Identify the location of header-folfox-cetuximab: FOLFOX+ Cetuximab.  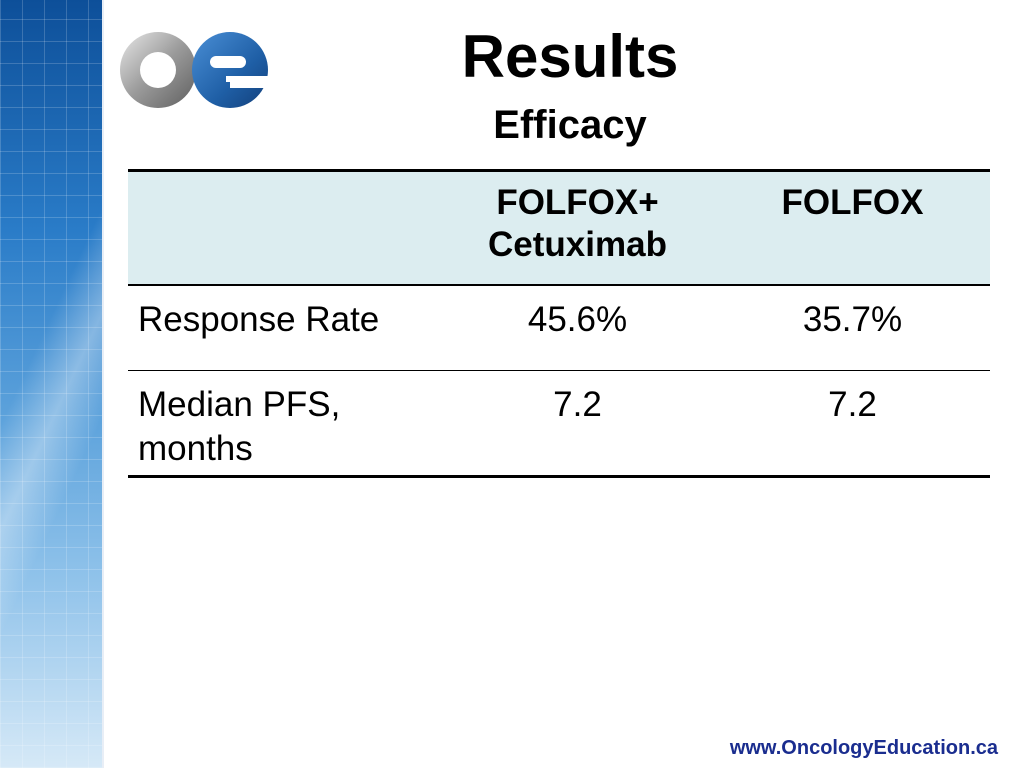
(577, 223).